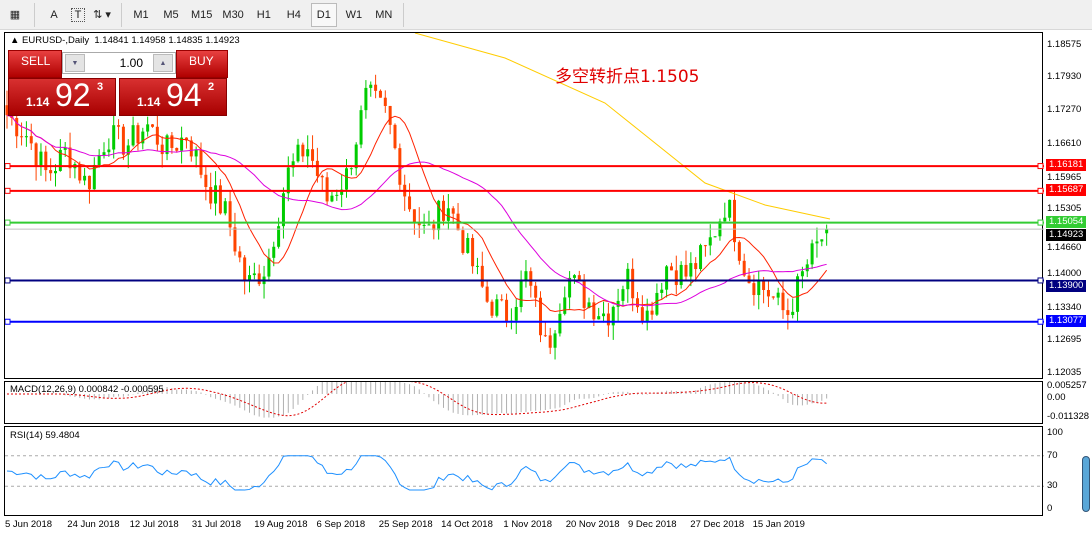  I want to click on lot-size-input: ▼ 1.00 ▲, so click(119, 63).